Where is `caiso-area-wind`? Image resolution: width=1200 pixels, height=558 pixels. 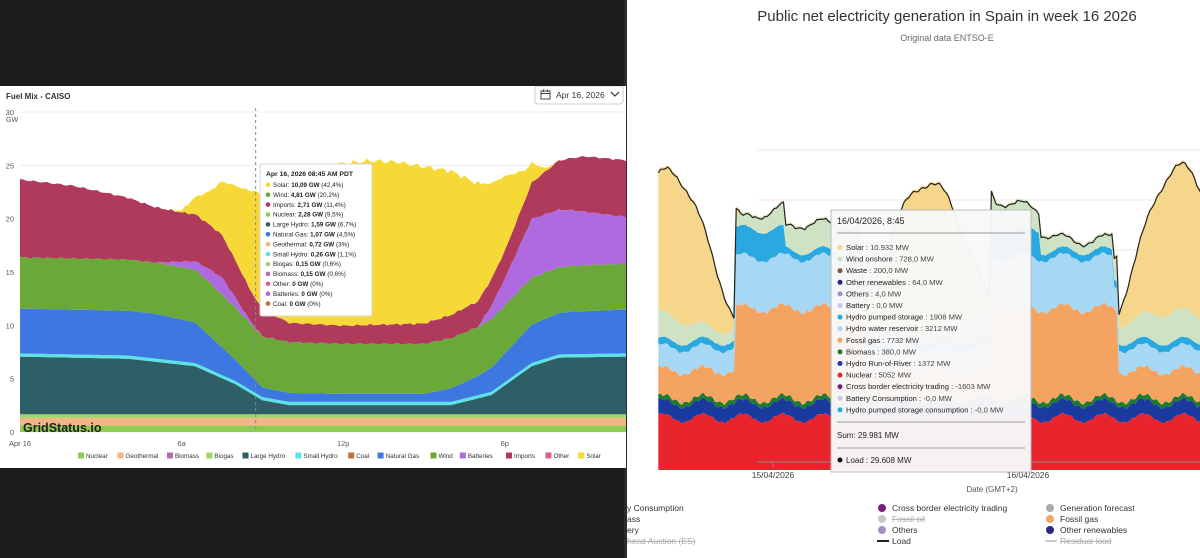
caiso-area-wind is located at coordinates (323, 325).